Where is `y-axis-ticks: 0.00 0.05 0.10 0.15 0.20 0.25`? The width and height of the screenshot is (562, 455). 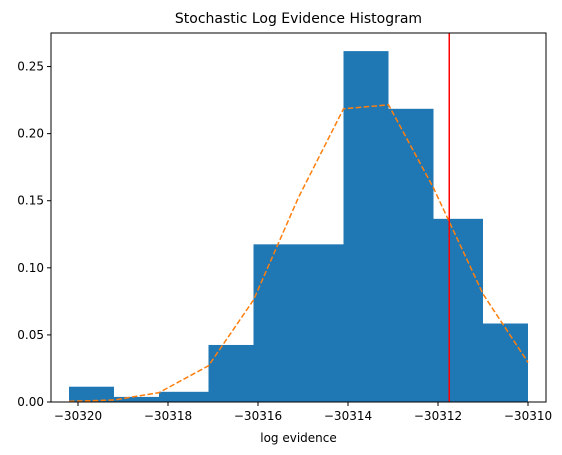 y-axis-ticks: 0.00 0.05 0.10 0.15 0.20 0.25 is located at coordinates (34, 234).